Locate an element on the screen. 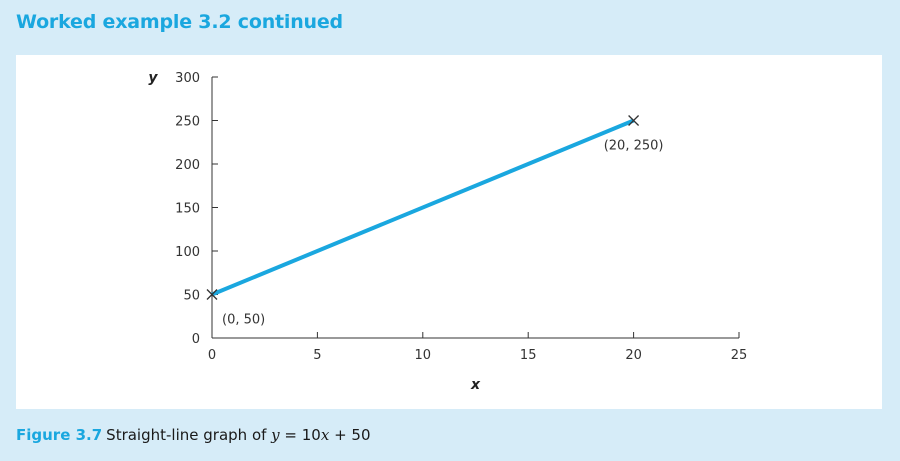 The width and height of the screenshot is (900, 461). caption-eq-x: x is located at coordinates (325, 435).